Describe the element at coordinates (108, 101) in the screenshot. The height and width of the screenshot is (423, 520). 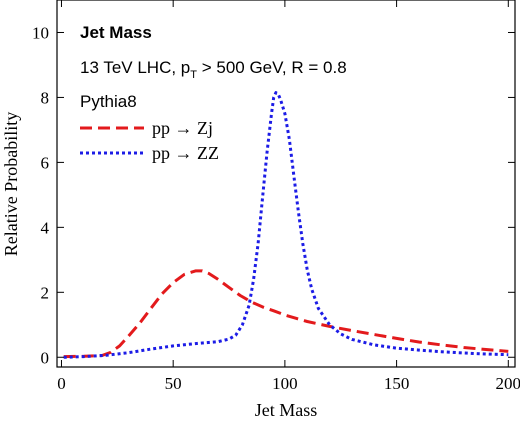
I see `annotation-line2: Pythia8` at that location.